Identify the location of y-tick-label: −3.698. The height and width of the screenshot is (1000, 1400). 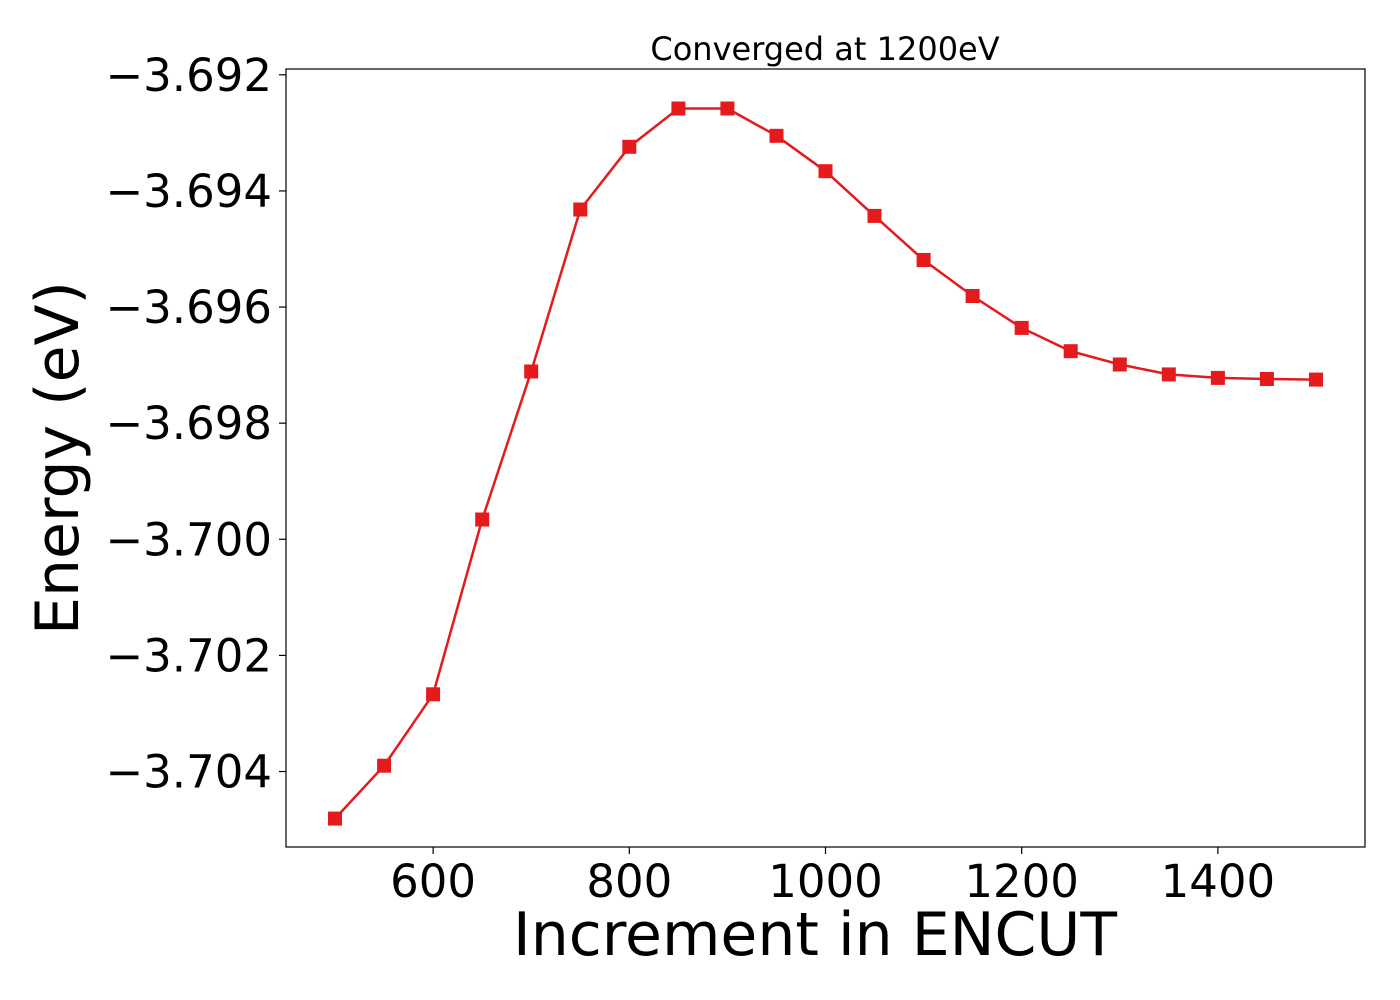
(188, 423).